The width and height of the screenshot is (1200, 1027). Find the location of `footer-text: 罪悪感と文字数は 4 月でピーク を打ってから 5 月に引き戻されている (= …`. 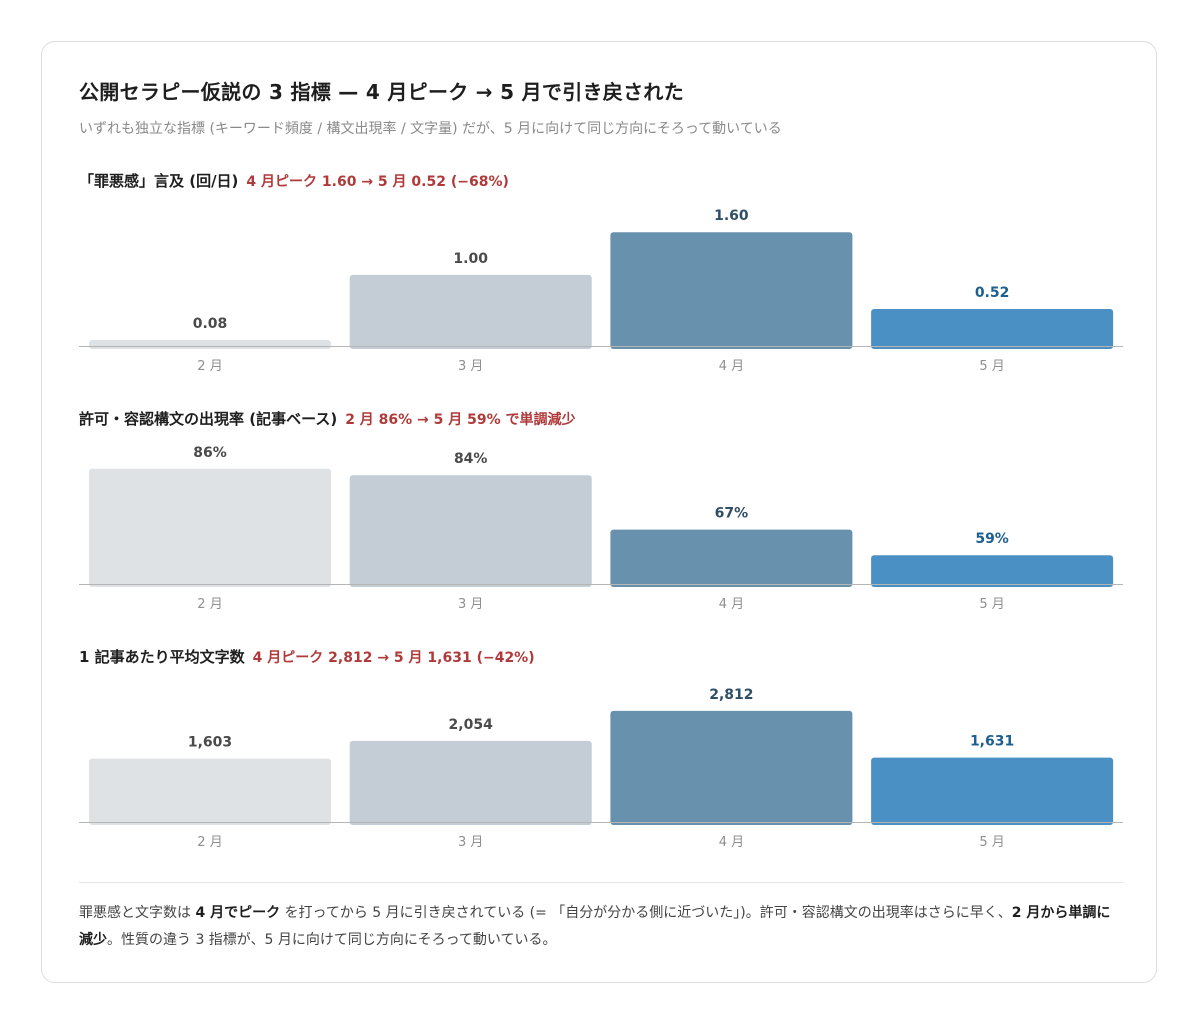

footer-text: 罪悪感と文字数は 4 月でピーク を打ってから 5 月に引き戻されている (= … is located at coordinates (601, 927).